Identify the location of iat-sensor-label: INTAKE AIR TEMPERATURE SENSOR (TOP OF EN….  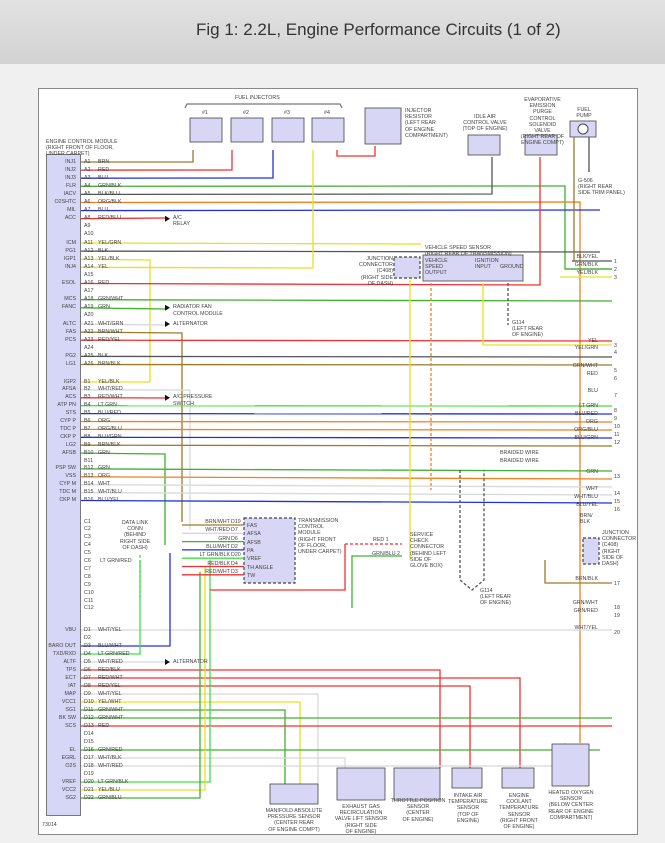
(468, 808).